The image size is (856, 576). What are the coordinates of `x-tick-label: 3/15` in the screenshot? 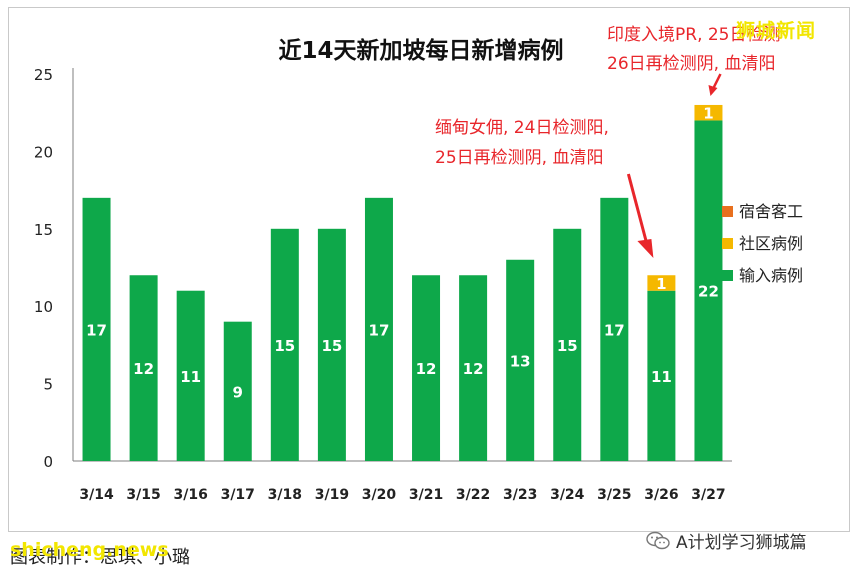 It's located at (143, 495).